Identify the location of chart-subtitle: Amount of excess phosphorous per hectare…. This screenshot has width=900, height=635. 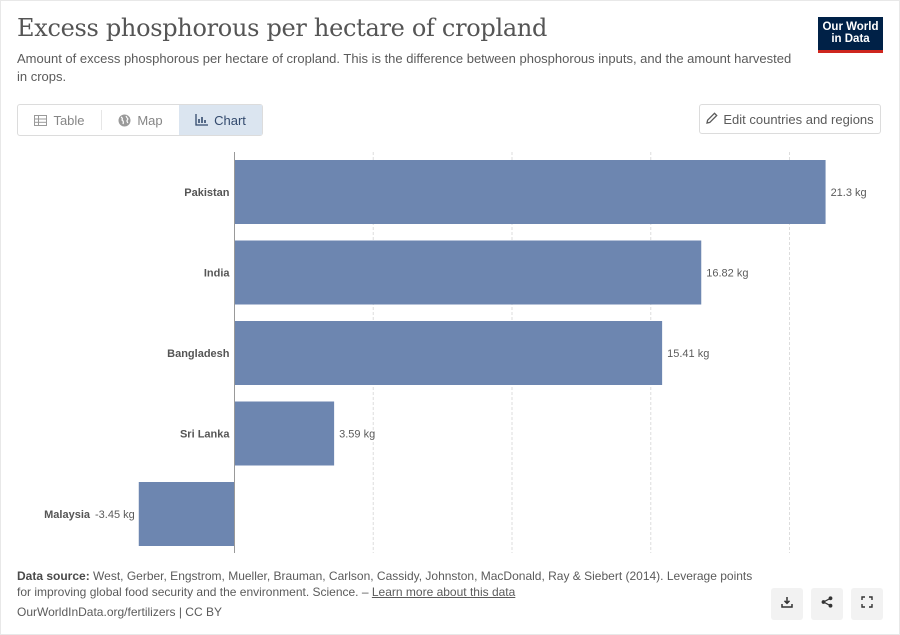
(404, 67).